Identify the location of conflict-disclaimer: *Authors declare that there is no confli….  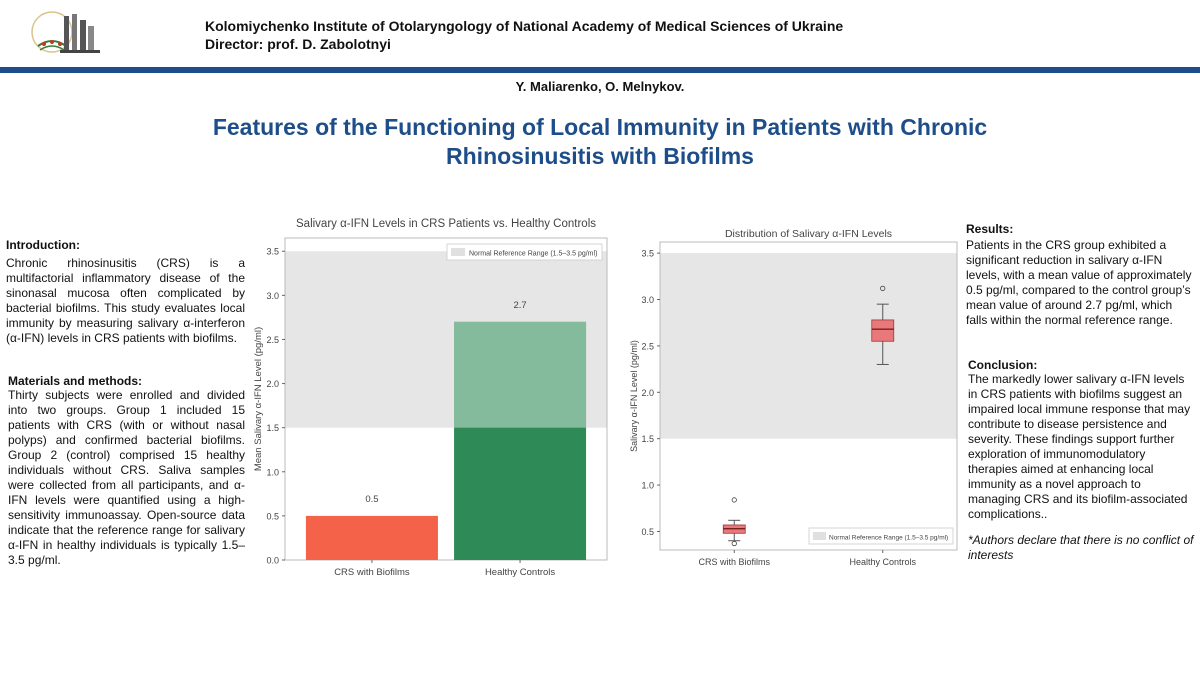
(1081, 547).